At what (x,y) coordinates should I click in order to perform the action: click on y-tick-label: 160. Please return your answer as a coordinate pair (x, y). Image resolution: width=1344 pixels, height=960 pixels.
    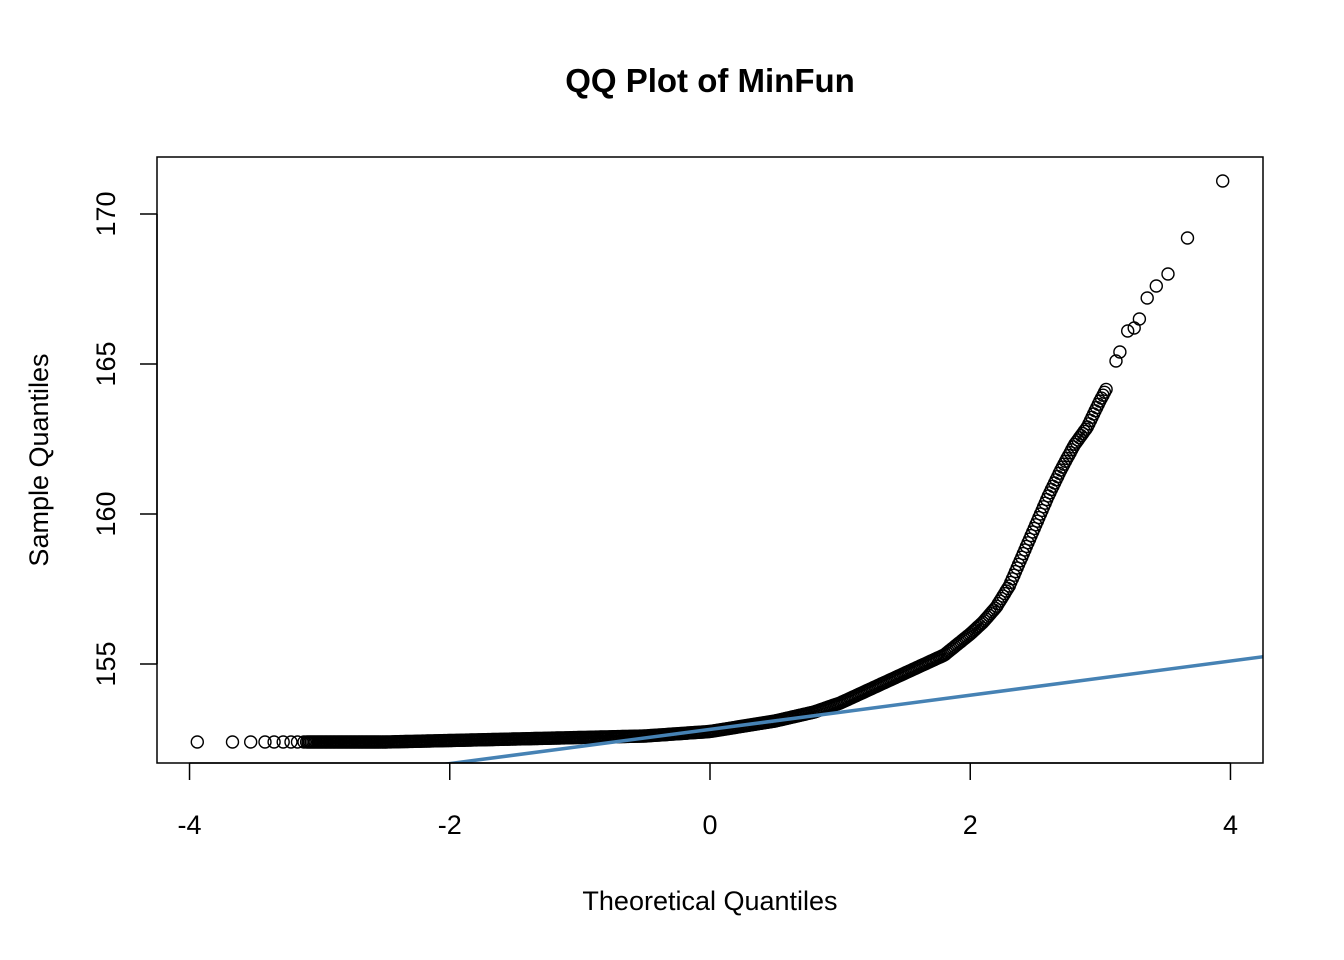
    Looking at the image, I should click on (106, 513).